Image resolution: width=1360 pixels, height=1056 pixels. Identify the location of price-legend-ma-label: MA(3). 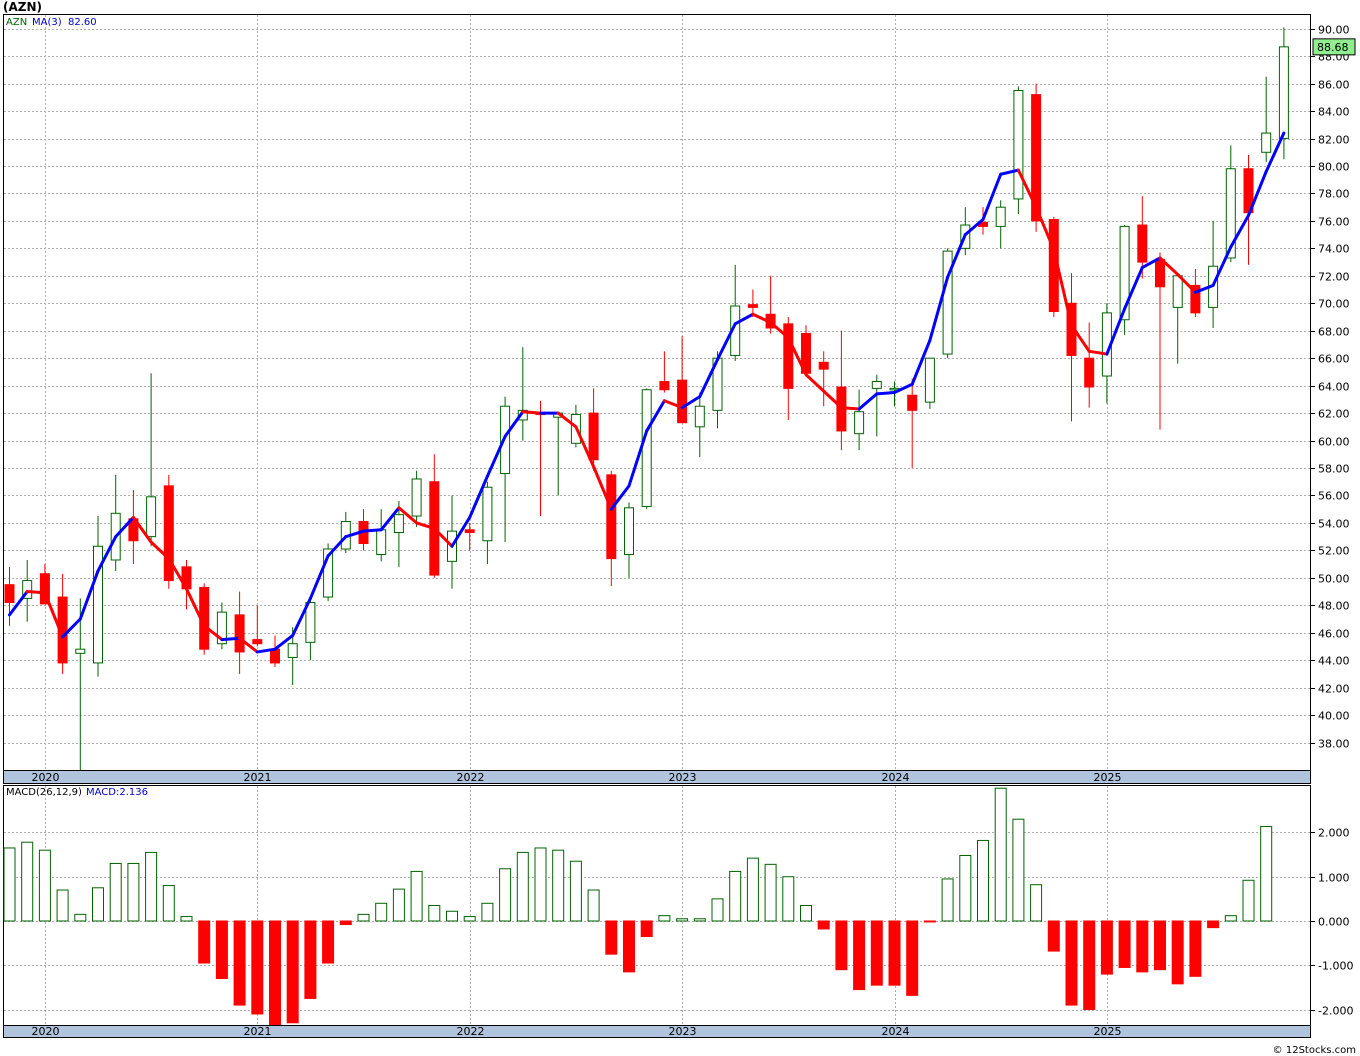
(47, 22).